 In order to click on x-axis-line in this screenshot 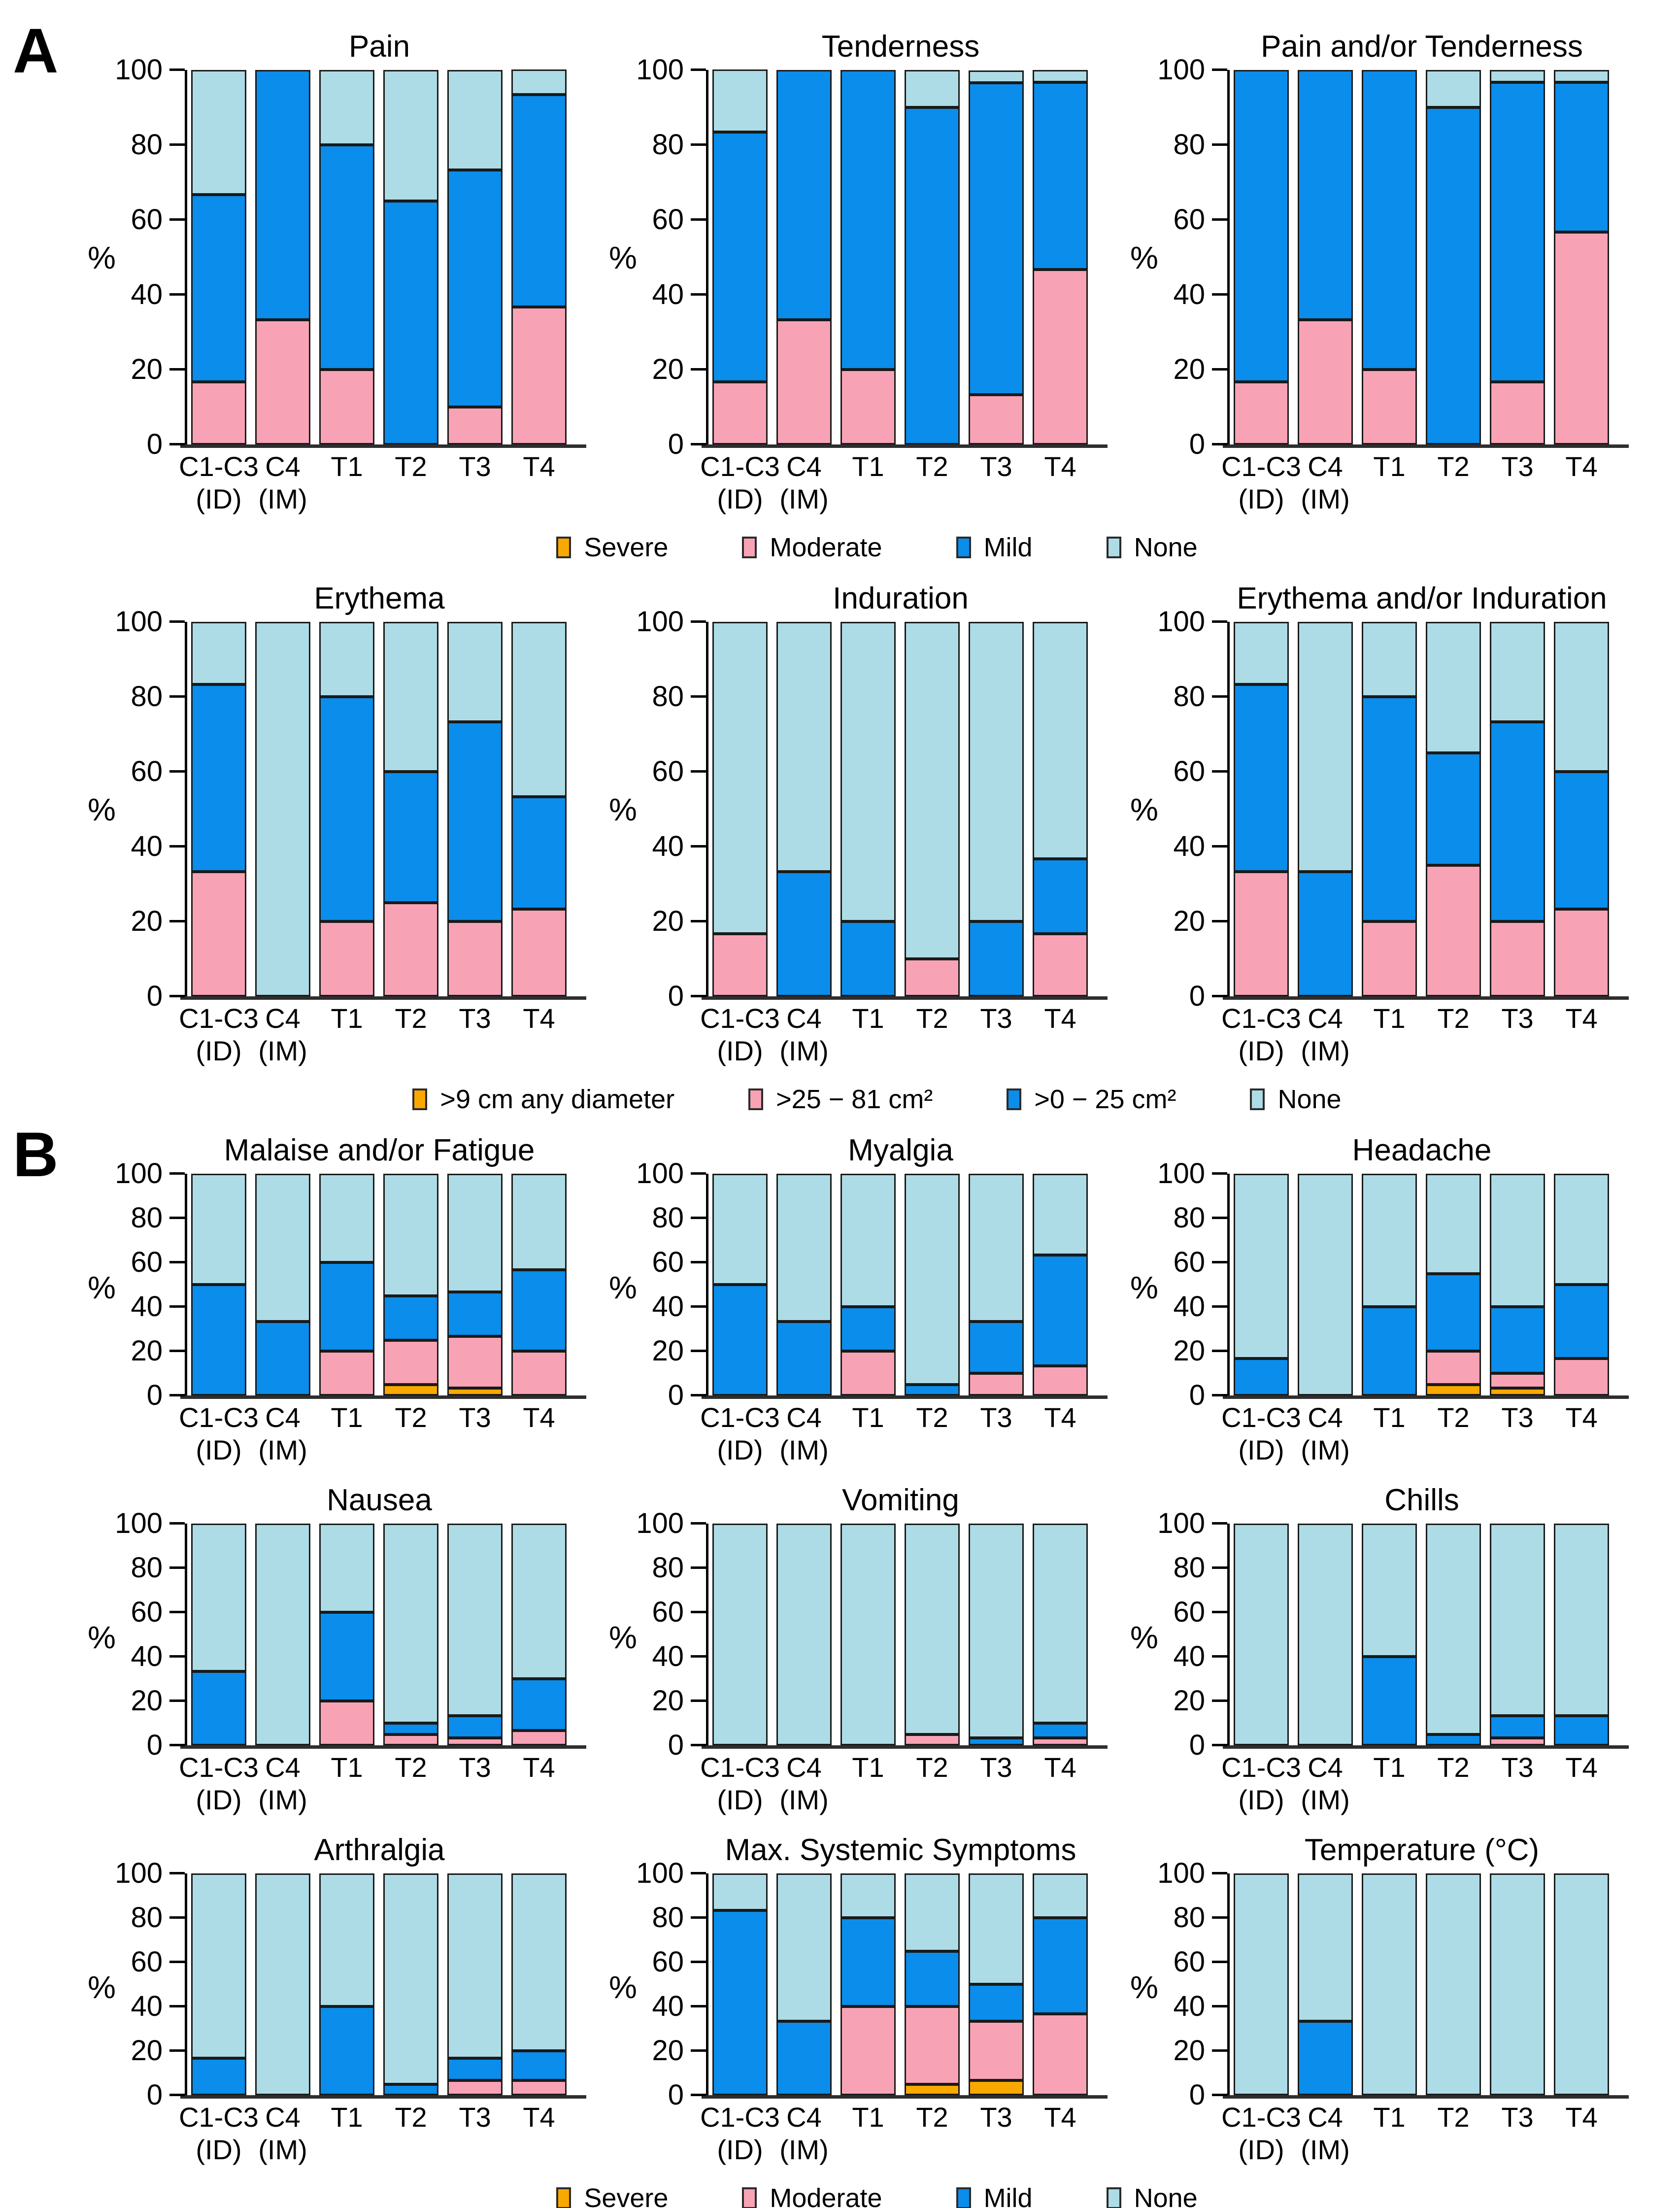, I will do `click(905, 1397)`.